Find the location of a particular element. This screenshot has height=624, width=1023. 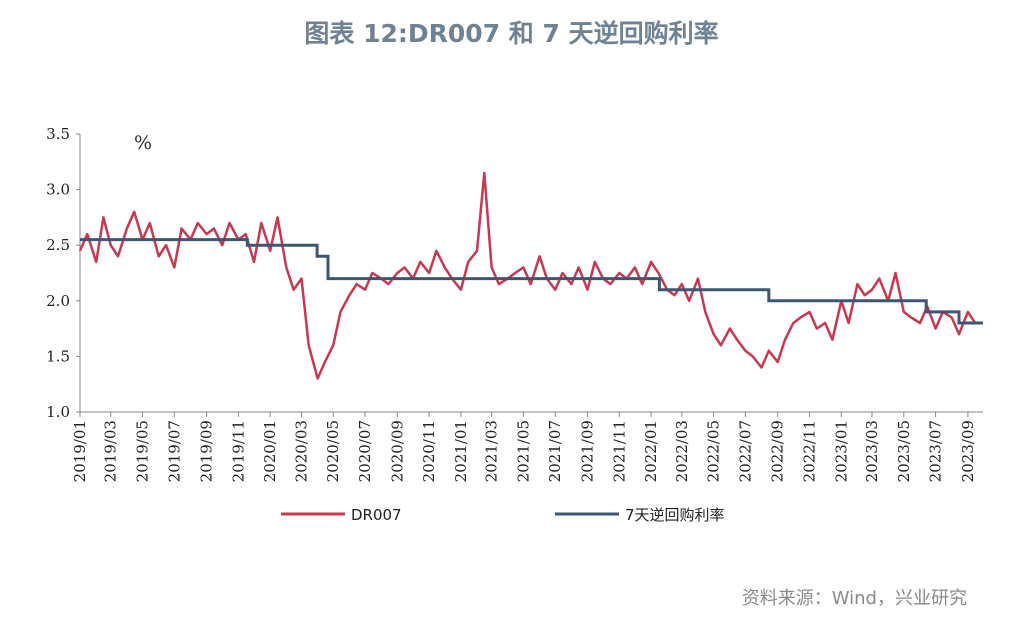

x-tick-label: 2019/01 is located at coordinates (80, 451).